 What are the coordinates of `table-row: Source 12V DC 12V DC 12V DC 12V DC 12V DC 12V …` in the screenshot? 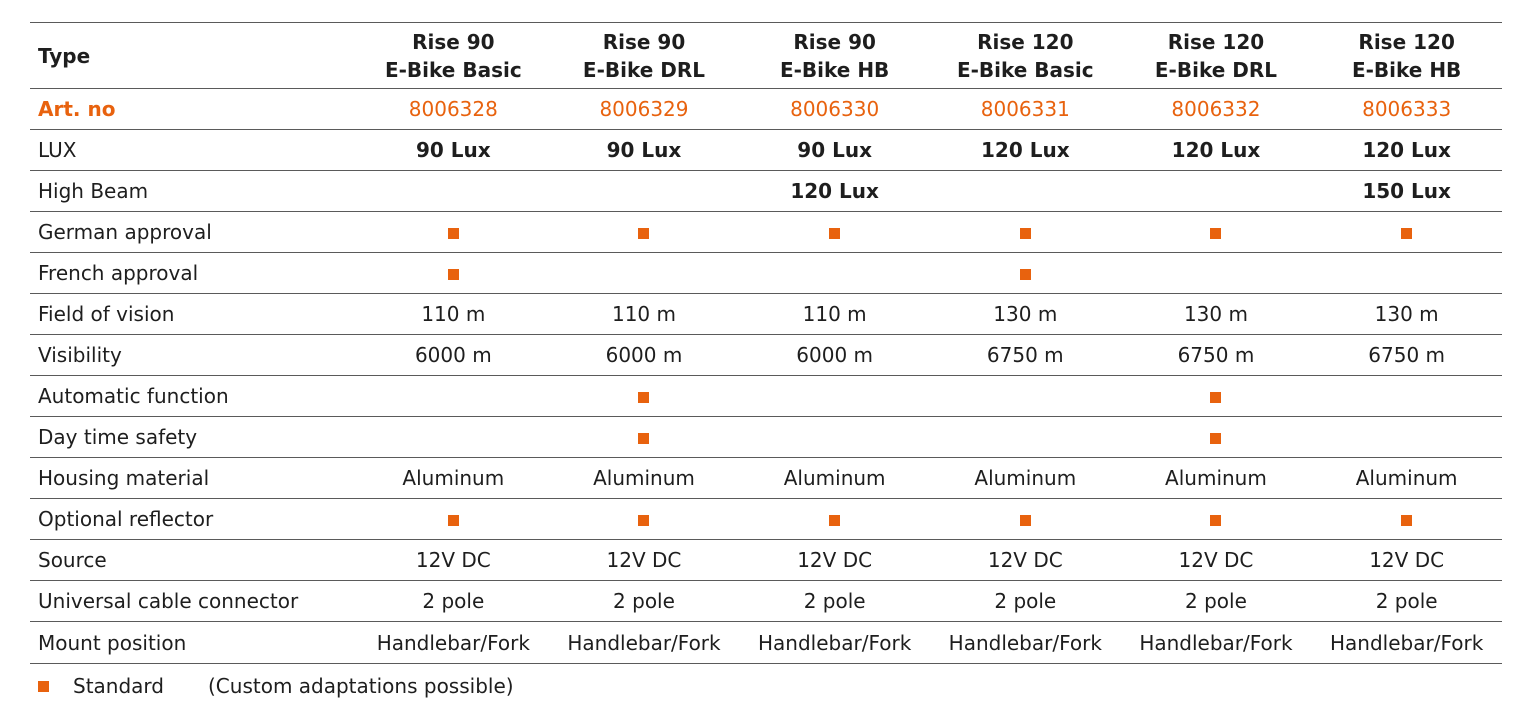 It's located at (766, 560).